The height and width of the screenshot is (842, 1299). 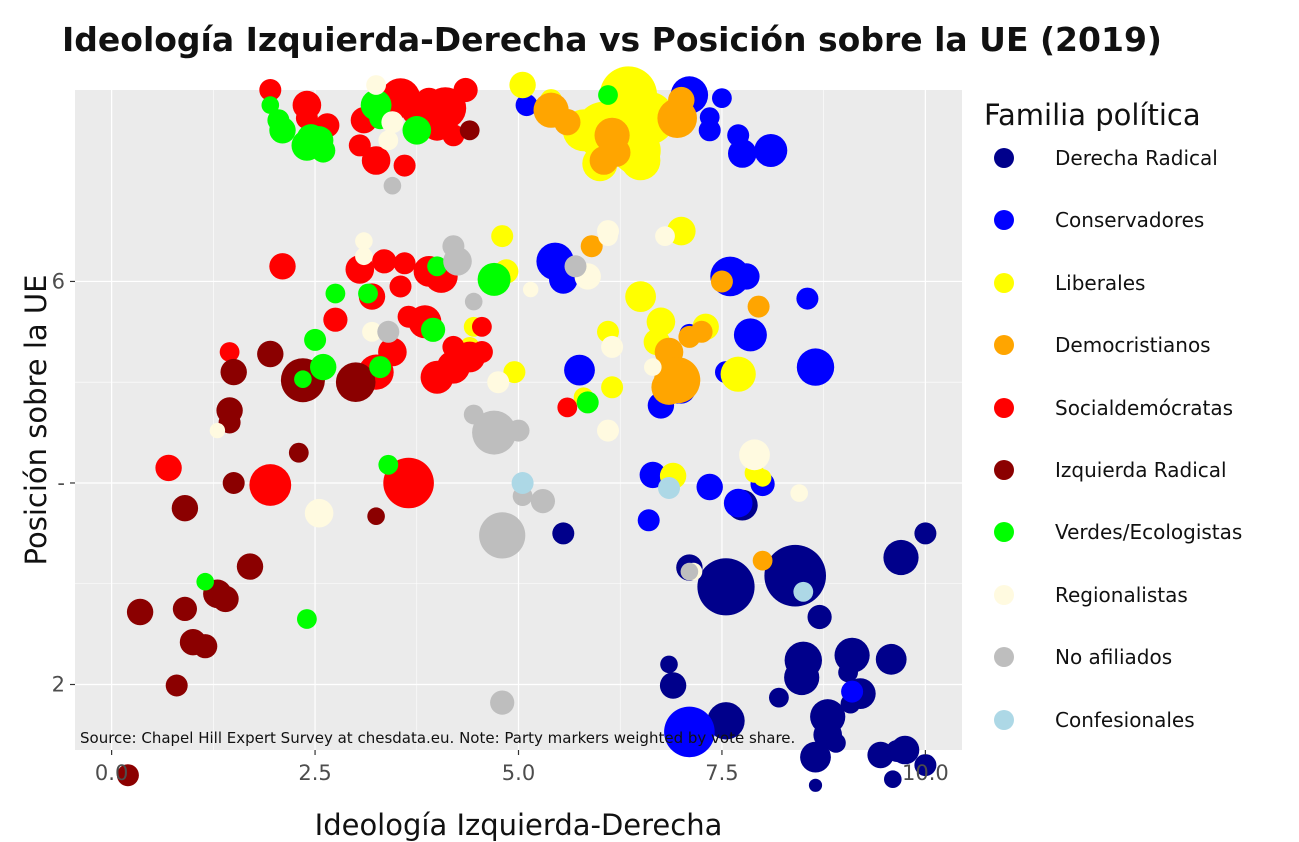 What do you see at coordinates (1141, 469) in the screenshot?
I see `legend-label: Izquierda Radical` at bounding box center [1141, 469].